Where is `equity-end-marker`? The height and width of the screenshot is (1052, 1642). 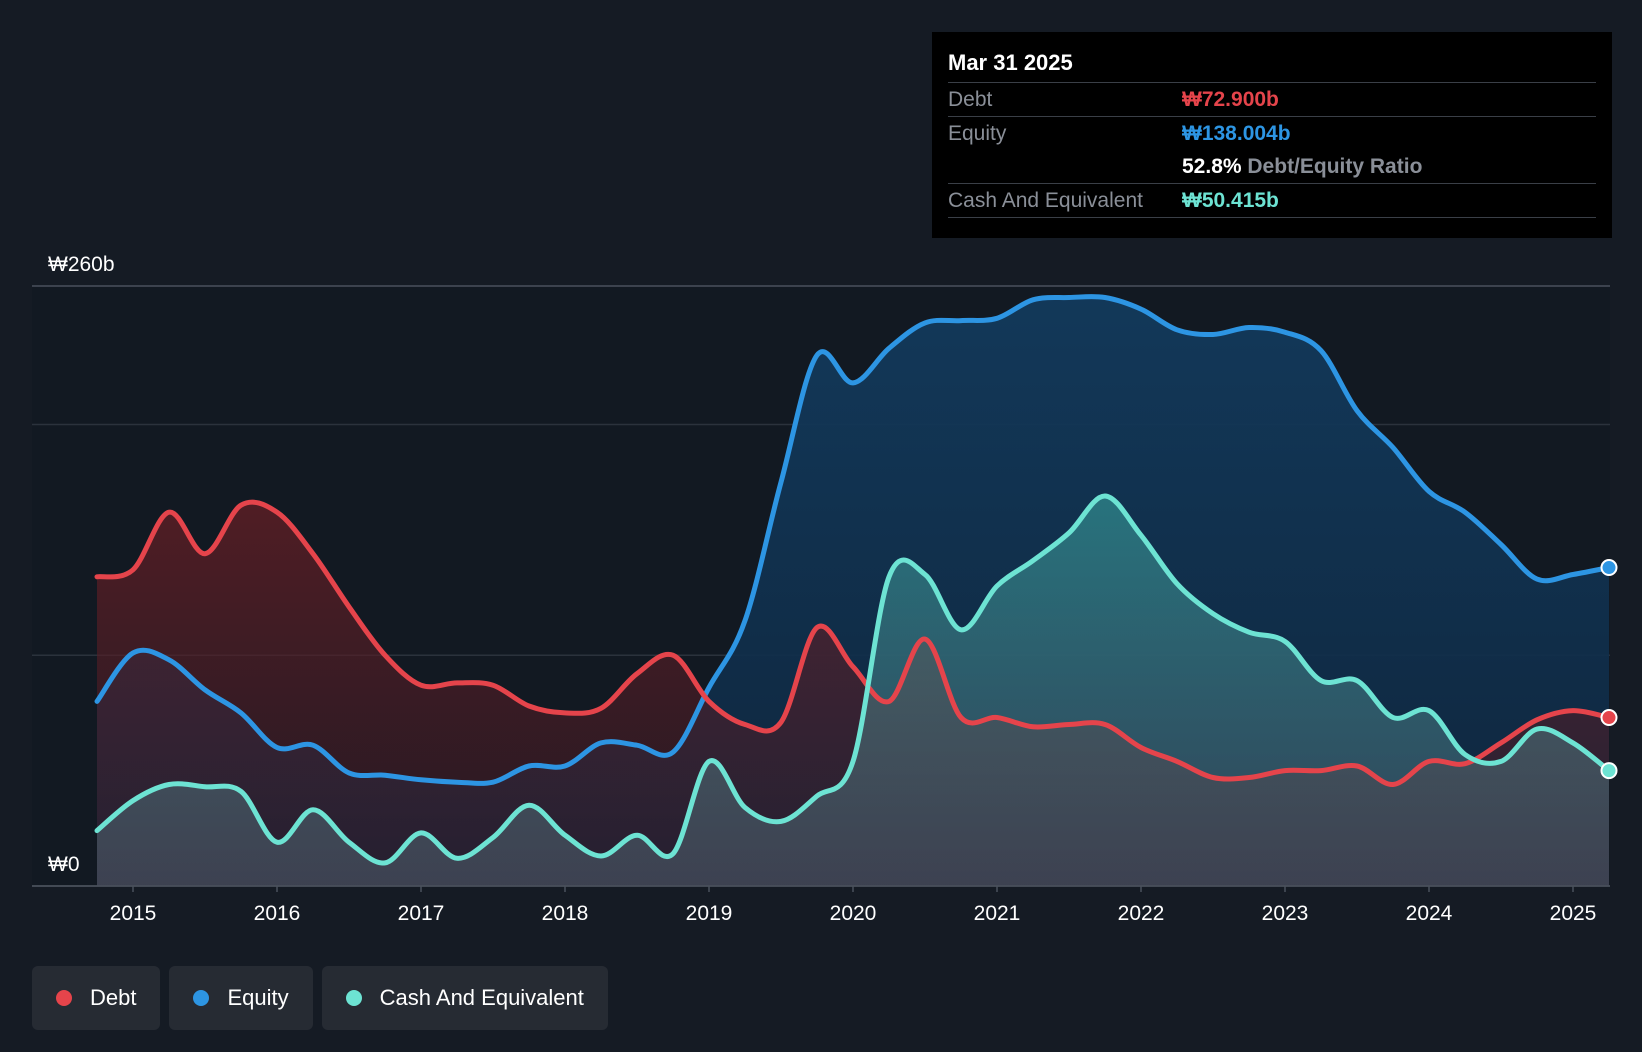 equity-end-marker is located at coordinates (1609, 568).